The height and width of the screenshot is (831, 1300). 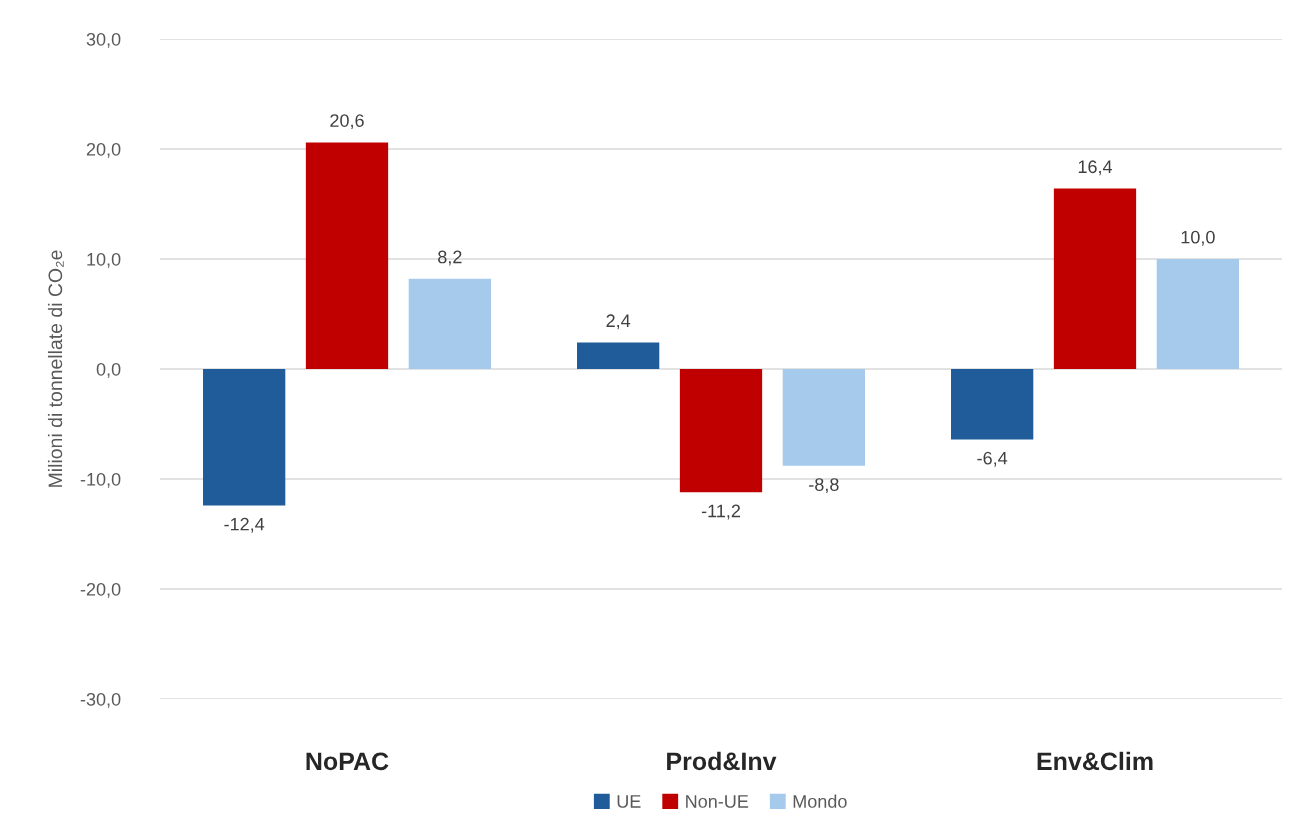 What do you see at coordinates (618, 322) in the screenshot?
I see `data-label: 2,4` at bounding box center [618, 322].